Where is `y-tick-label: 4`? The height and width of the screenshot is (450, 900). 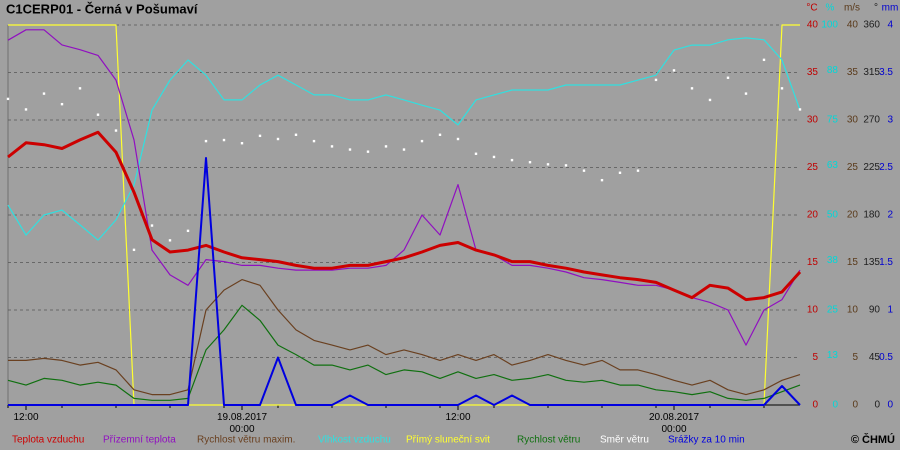 y-tick-label: 4 is located at coordinates (890, 25).